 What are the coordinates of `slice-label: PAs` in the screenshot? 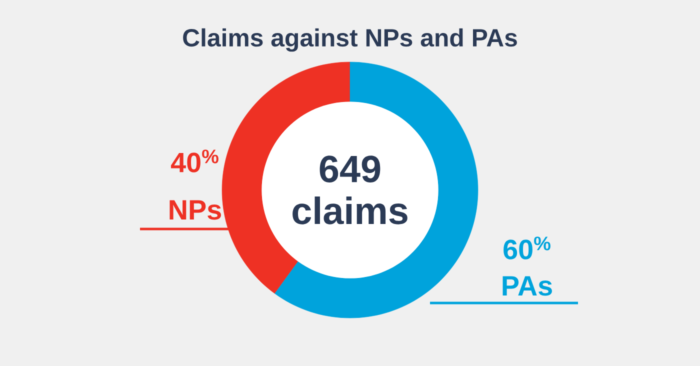 It's located at (527, 286).